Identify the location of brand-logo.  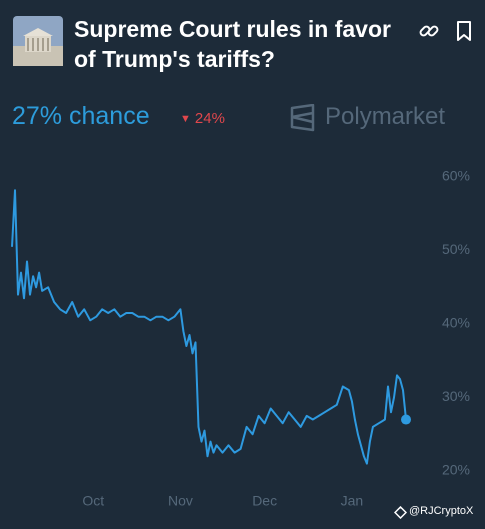
(302, 118).